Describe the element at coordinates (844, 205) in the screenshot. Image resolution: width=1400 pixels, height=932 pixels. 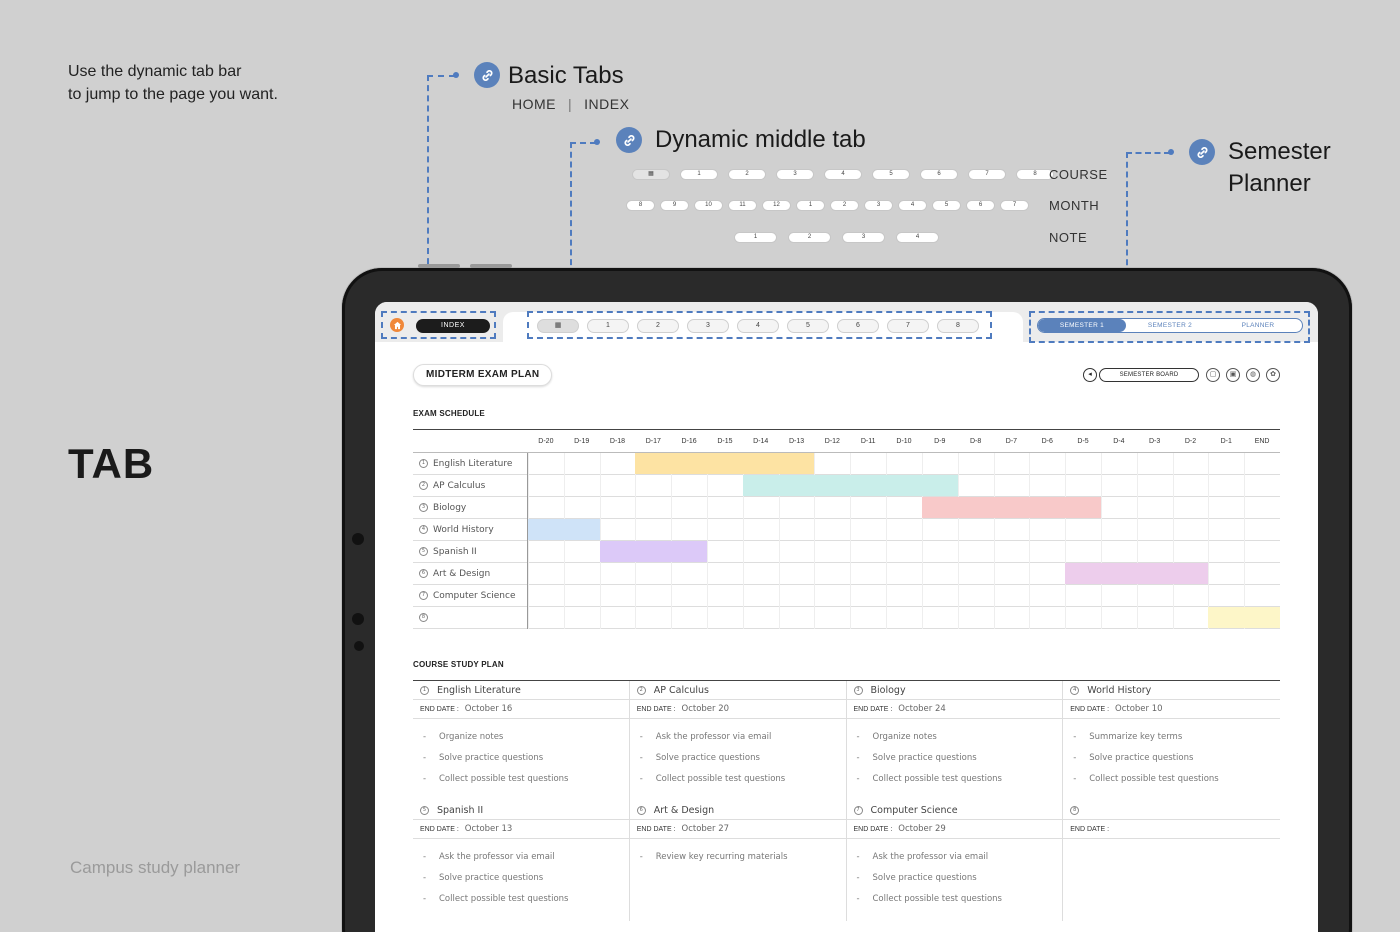
I see `month-pill: 2` at that location.